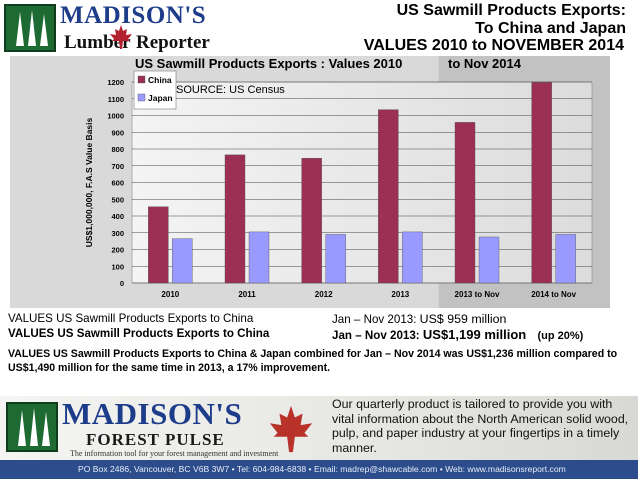  Describe the element at coordinates (122, 283) in the screenshot. I see `y-tick-label: 0` at that location.